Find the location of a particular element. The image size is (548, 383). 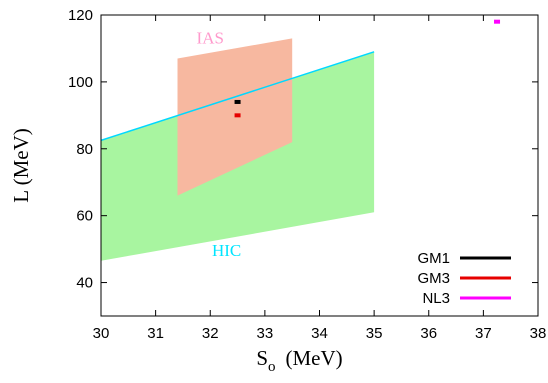

region-labels: HIC IAS is located at coordinates (219, 143).